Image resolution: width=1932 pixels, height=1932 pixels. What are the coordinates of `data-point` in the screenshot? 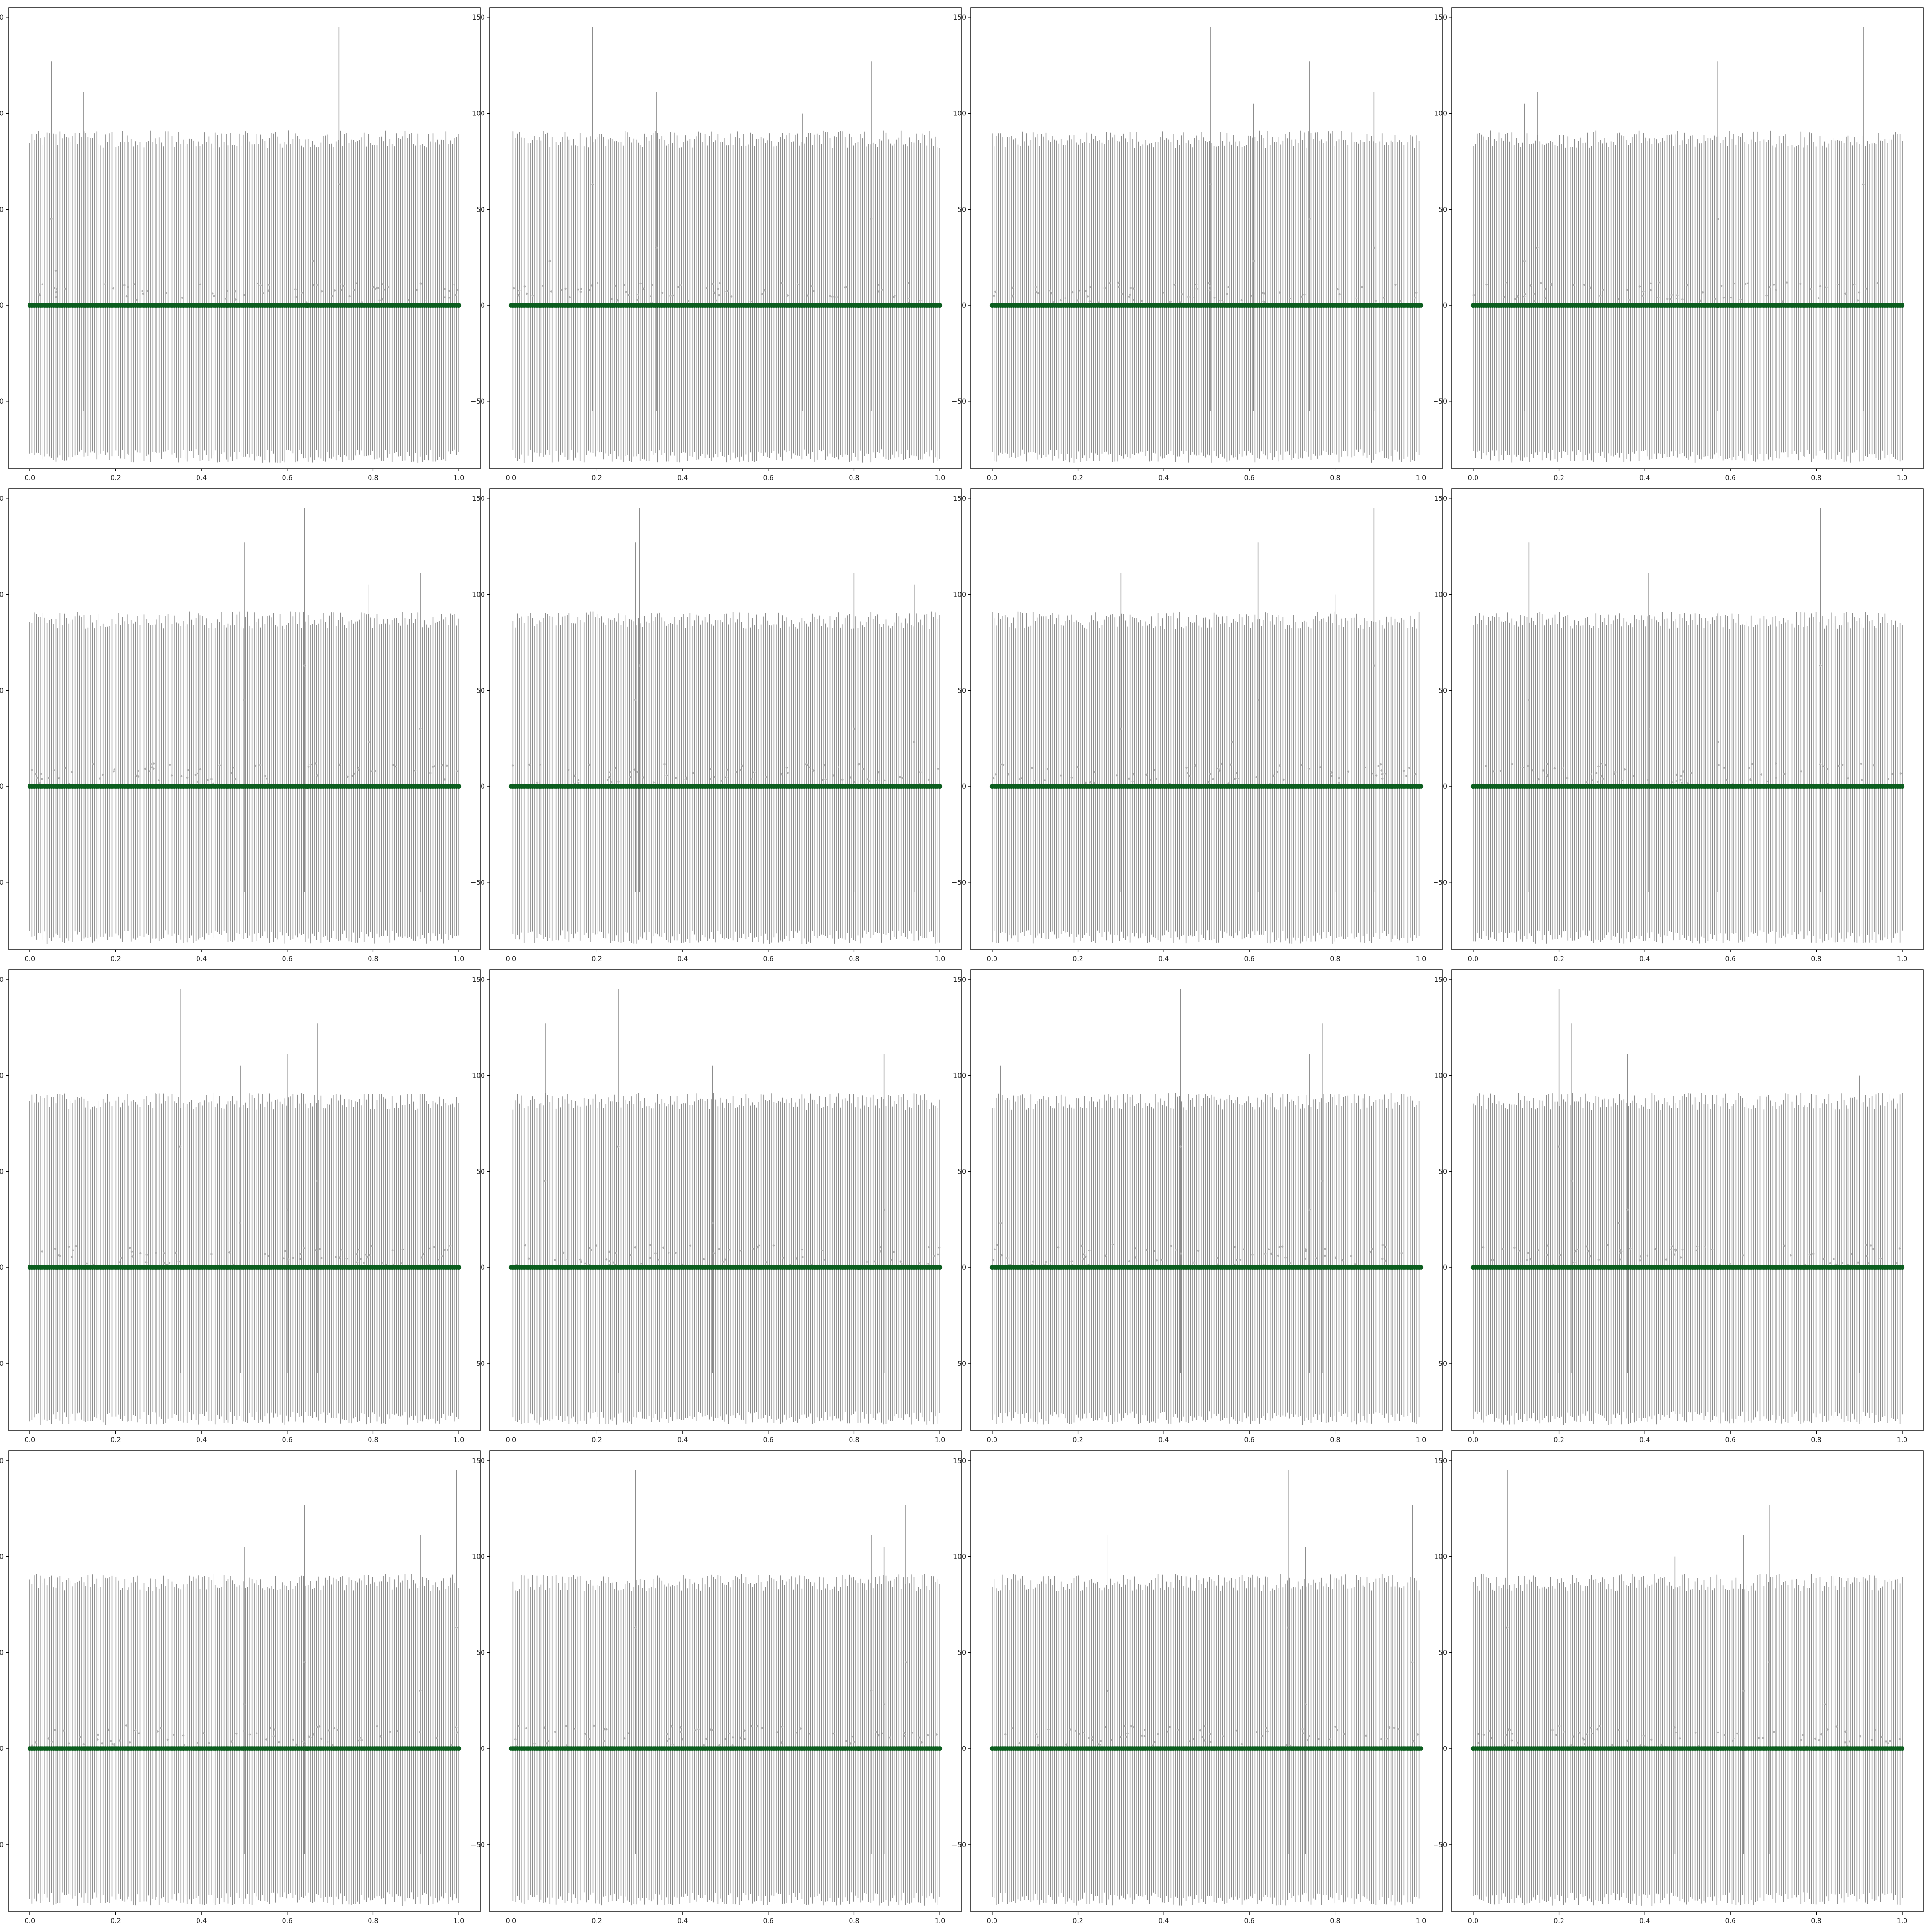 It's located at (459, 1267).